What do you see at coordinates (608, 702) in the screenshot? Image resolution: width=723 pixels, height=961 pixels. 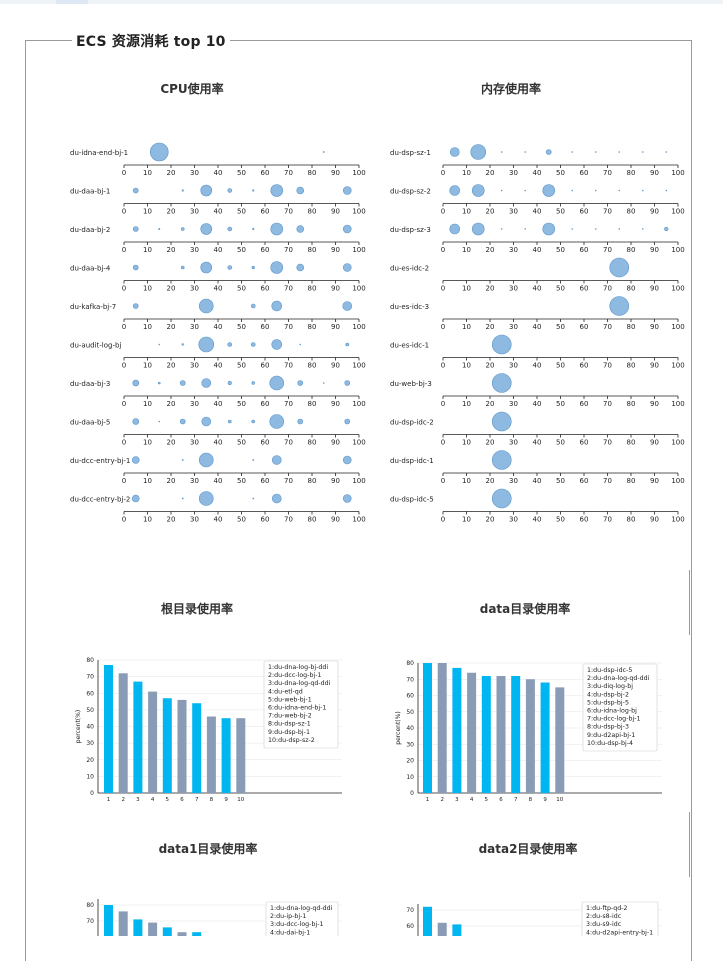 I see `legend-entry: 5:du-dsp-bj-5` at bounding box center [608, 702].